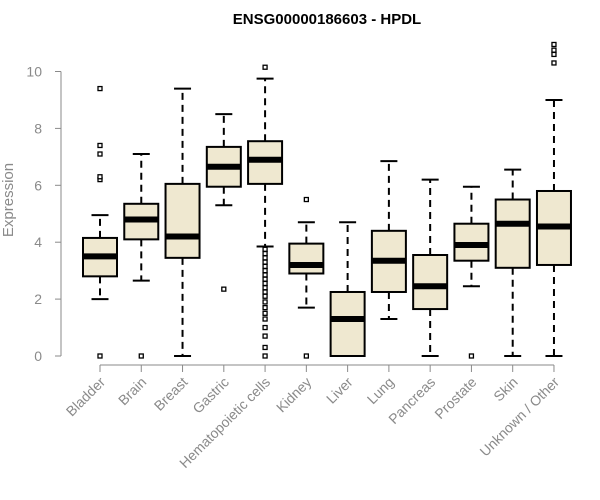  I want to click on y-tick-label: 2, so click(38, 299).